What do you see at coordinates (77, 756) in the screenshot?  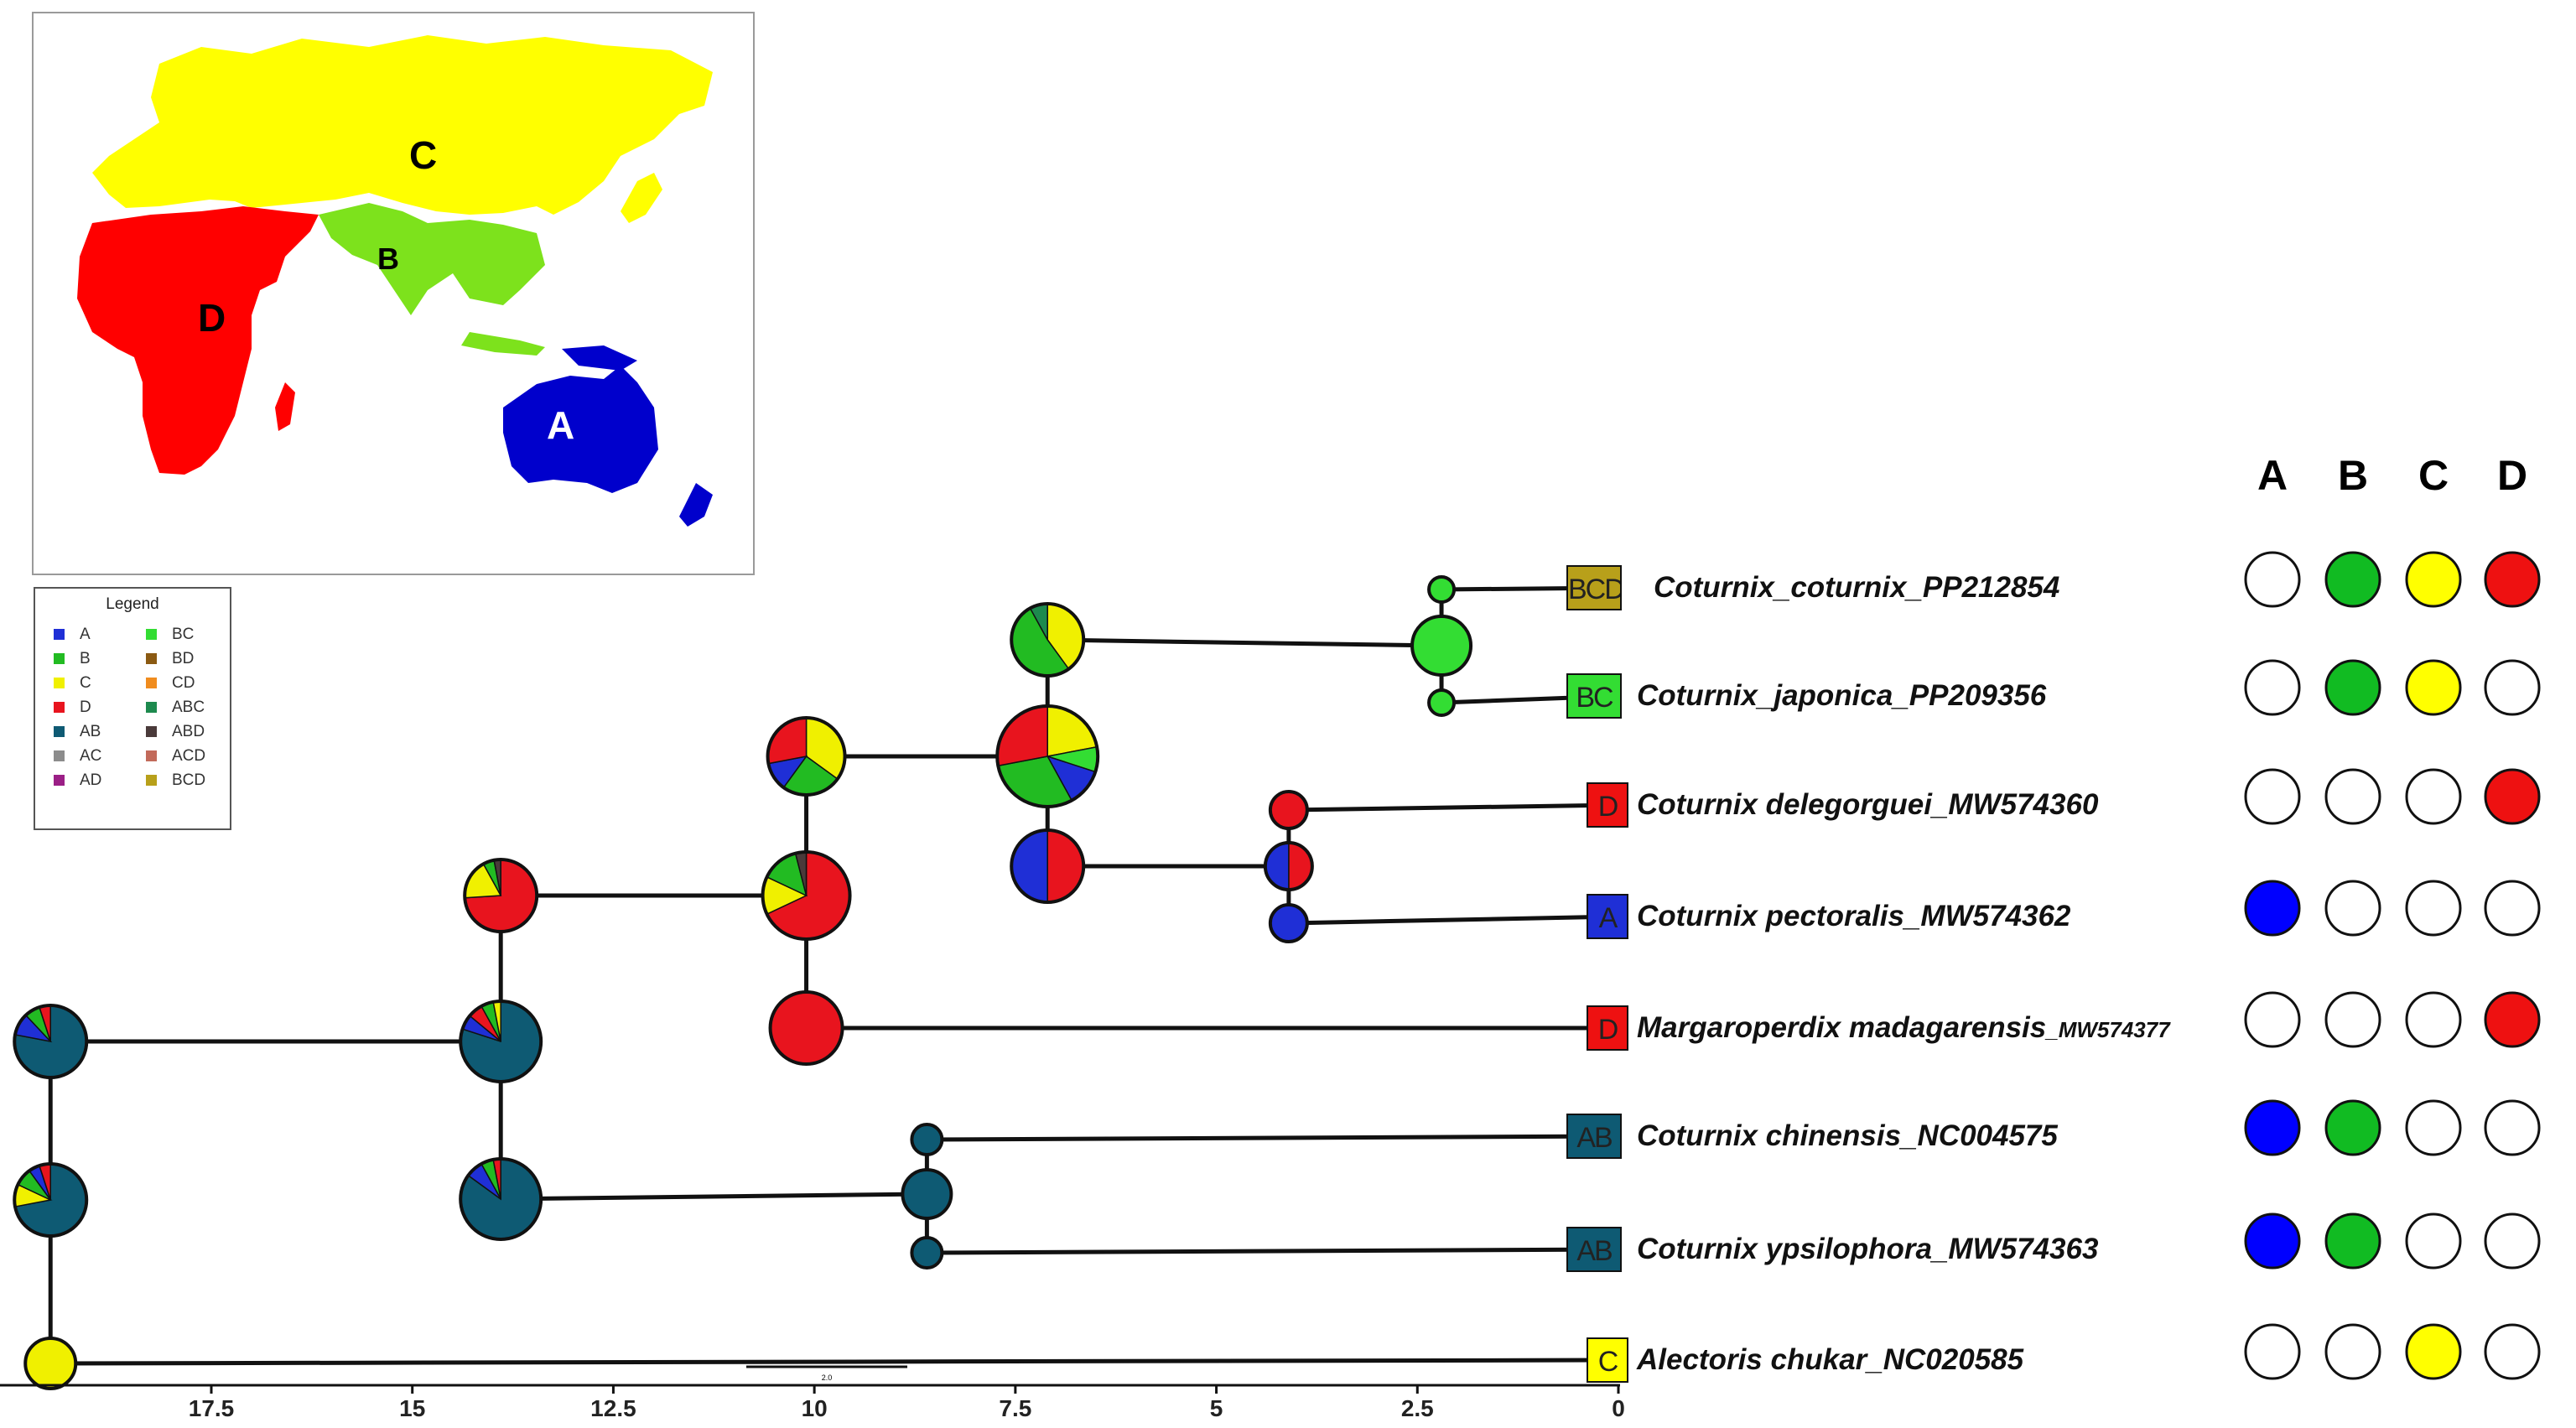 I see `legend-item: AC` at bounding box center [77, 756].